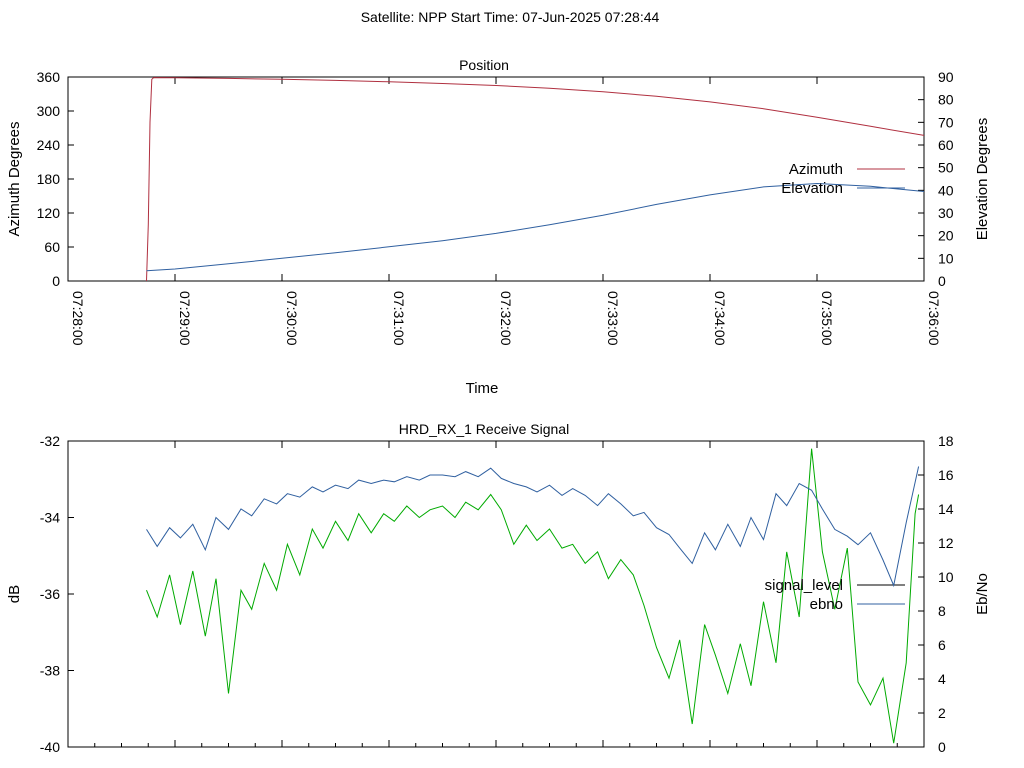 This screenshot has height=768, width=1024. Describe the element at coordinates (78, 318) in the screenshot. I see `x-tick-label: 07:28:00` at that location.